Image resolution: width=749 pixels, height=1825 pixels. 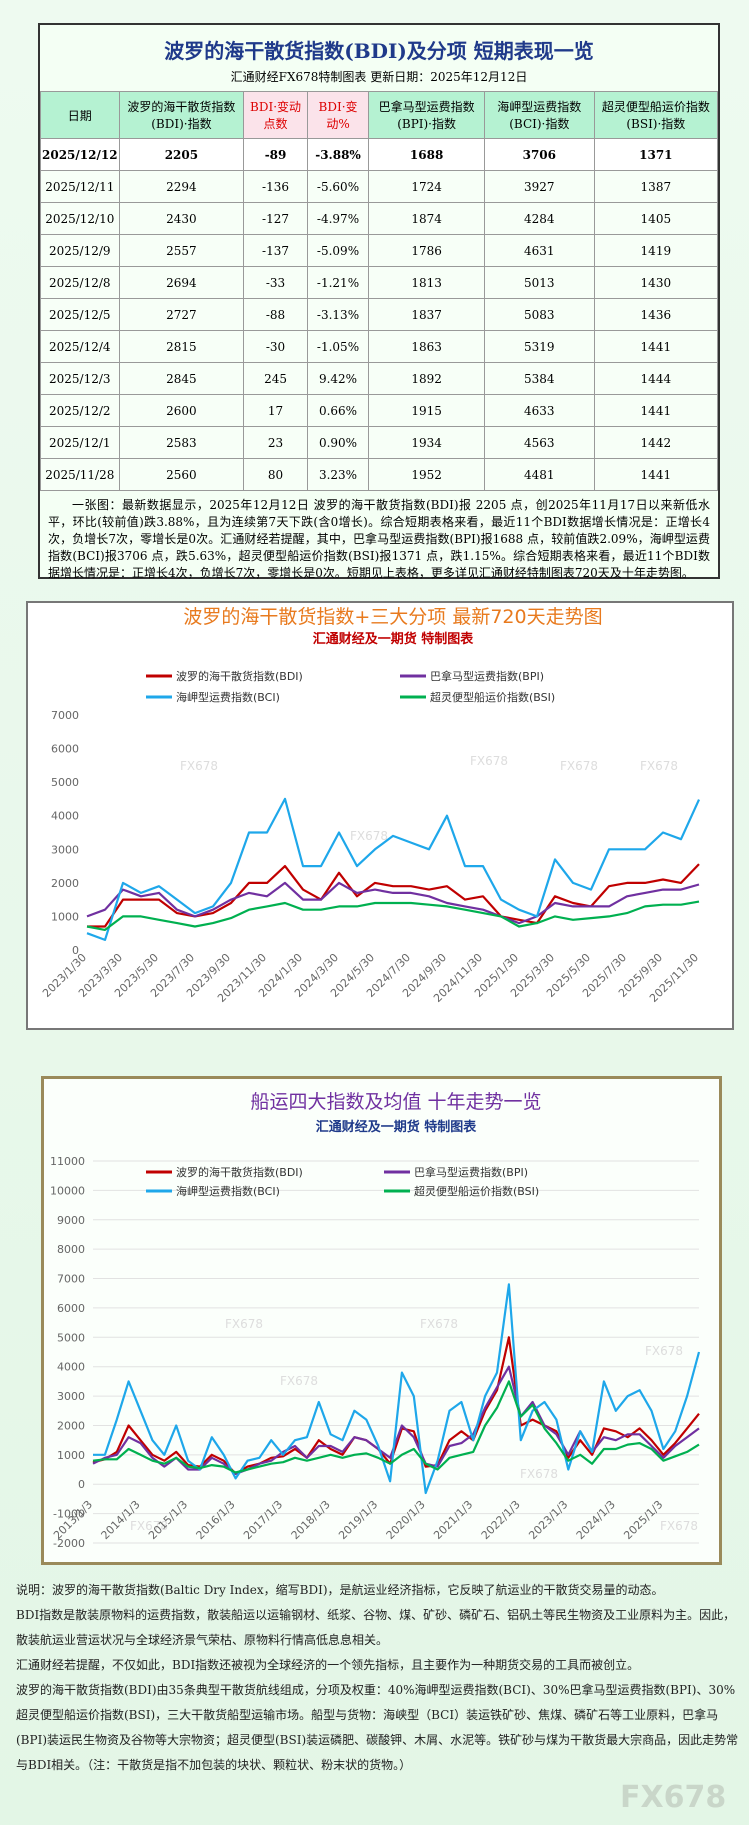 What do you see at coordinates (275, 218) in the screenshot?
I see `table-cell: -127` at bounding box center [275, 218].